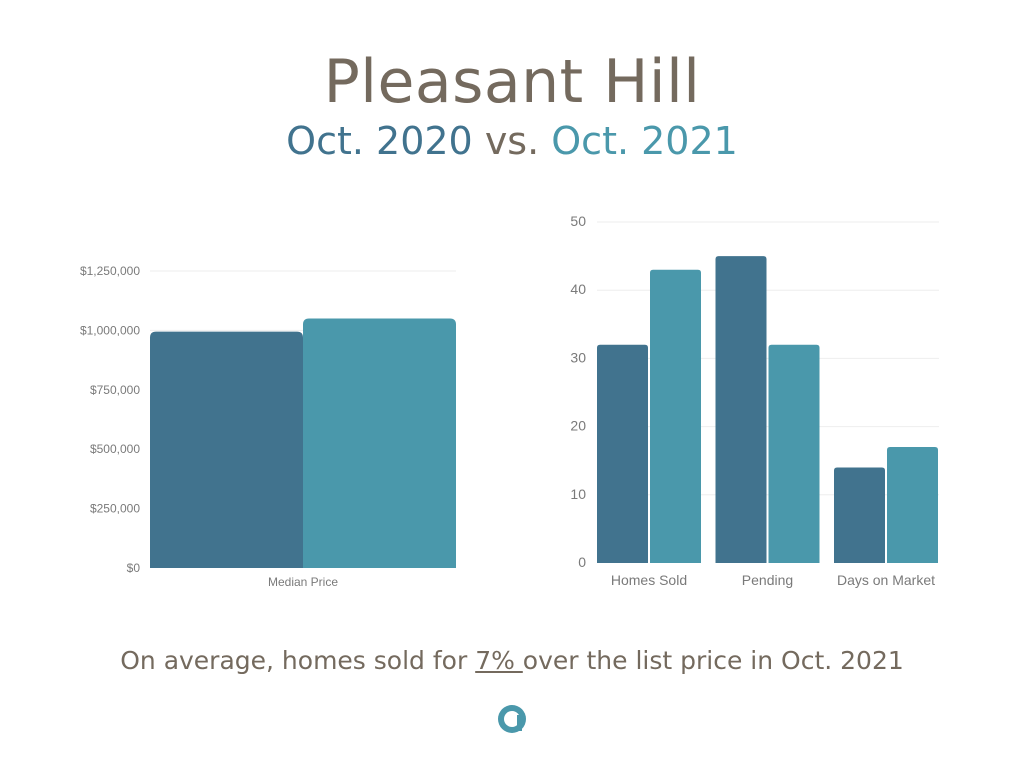  Describe the element at coordinates (115, 390) in the screenshot. I see `y-tick-label: $750,000` at that location.